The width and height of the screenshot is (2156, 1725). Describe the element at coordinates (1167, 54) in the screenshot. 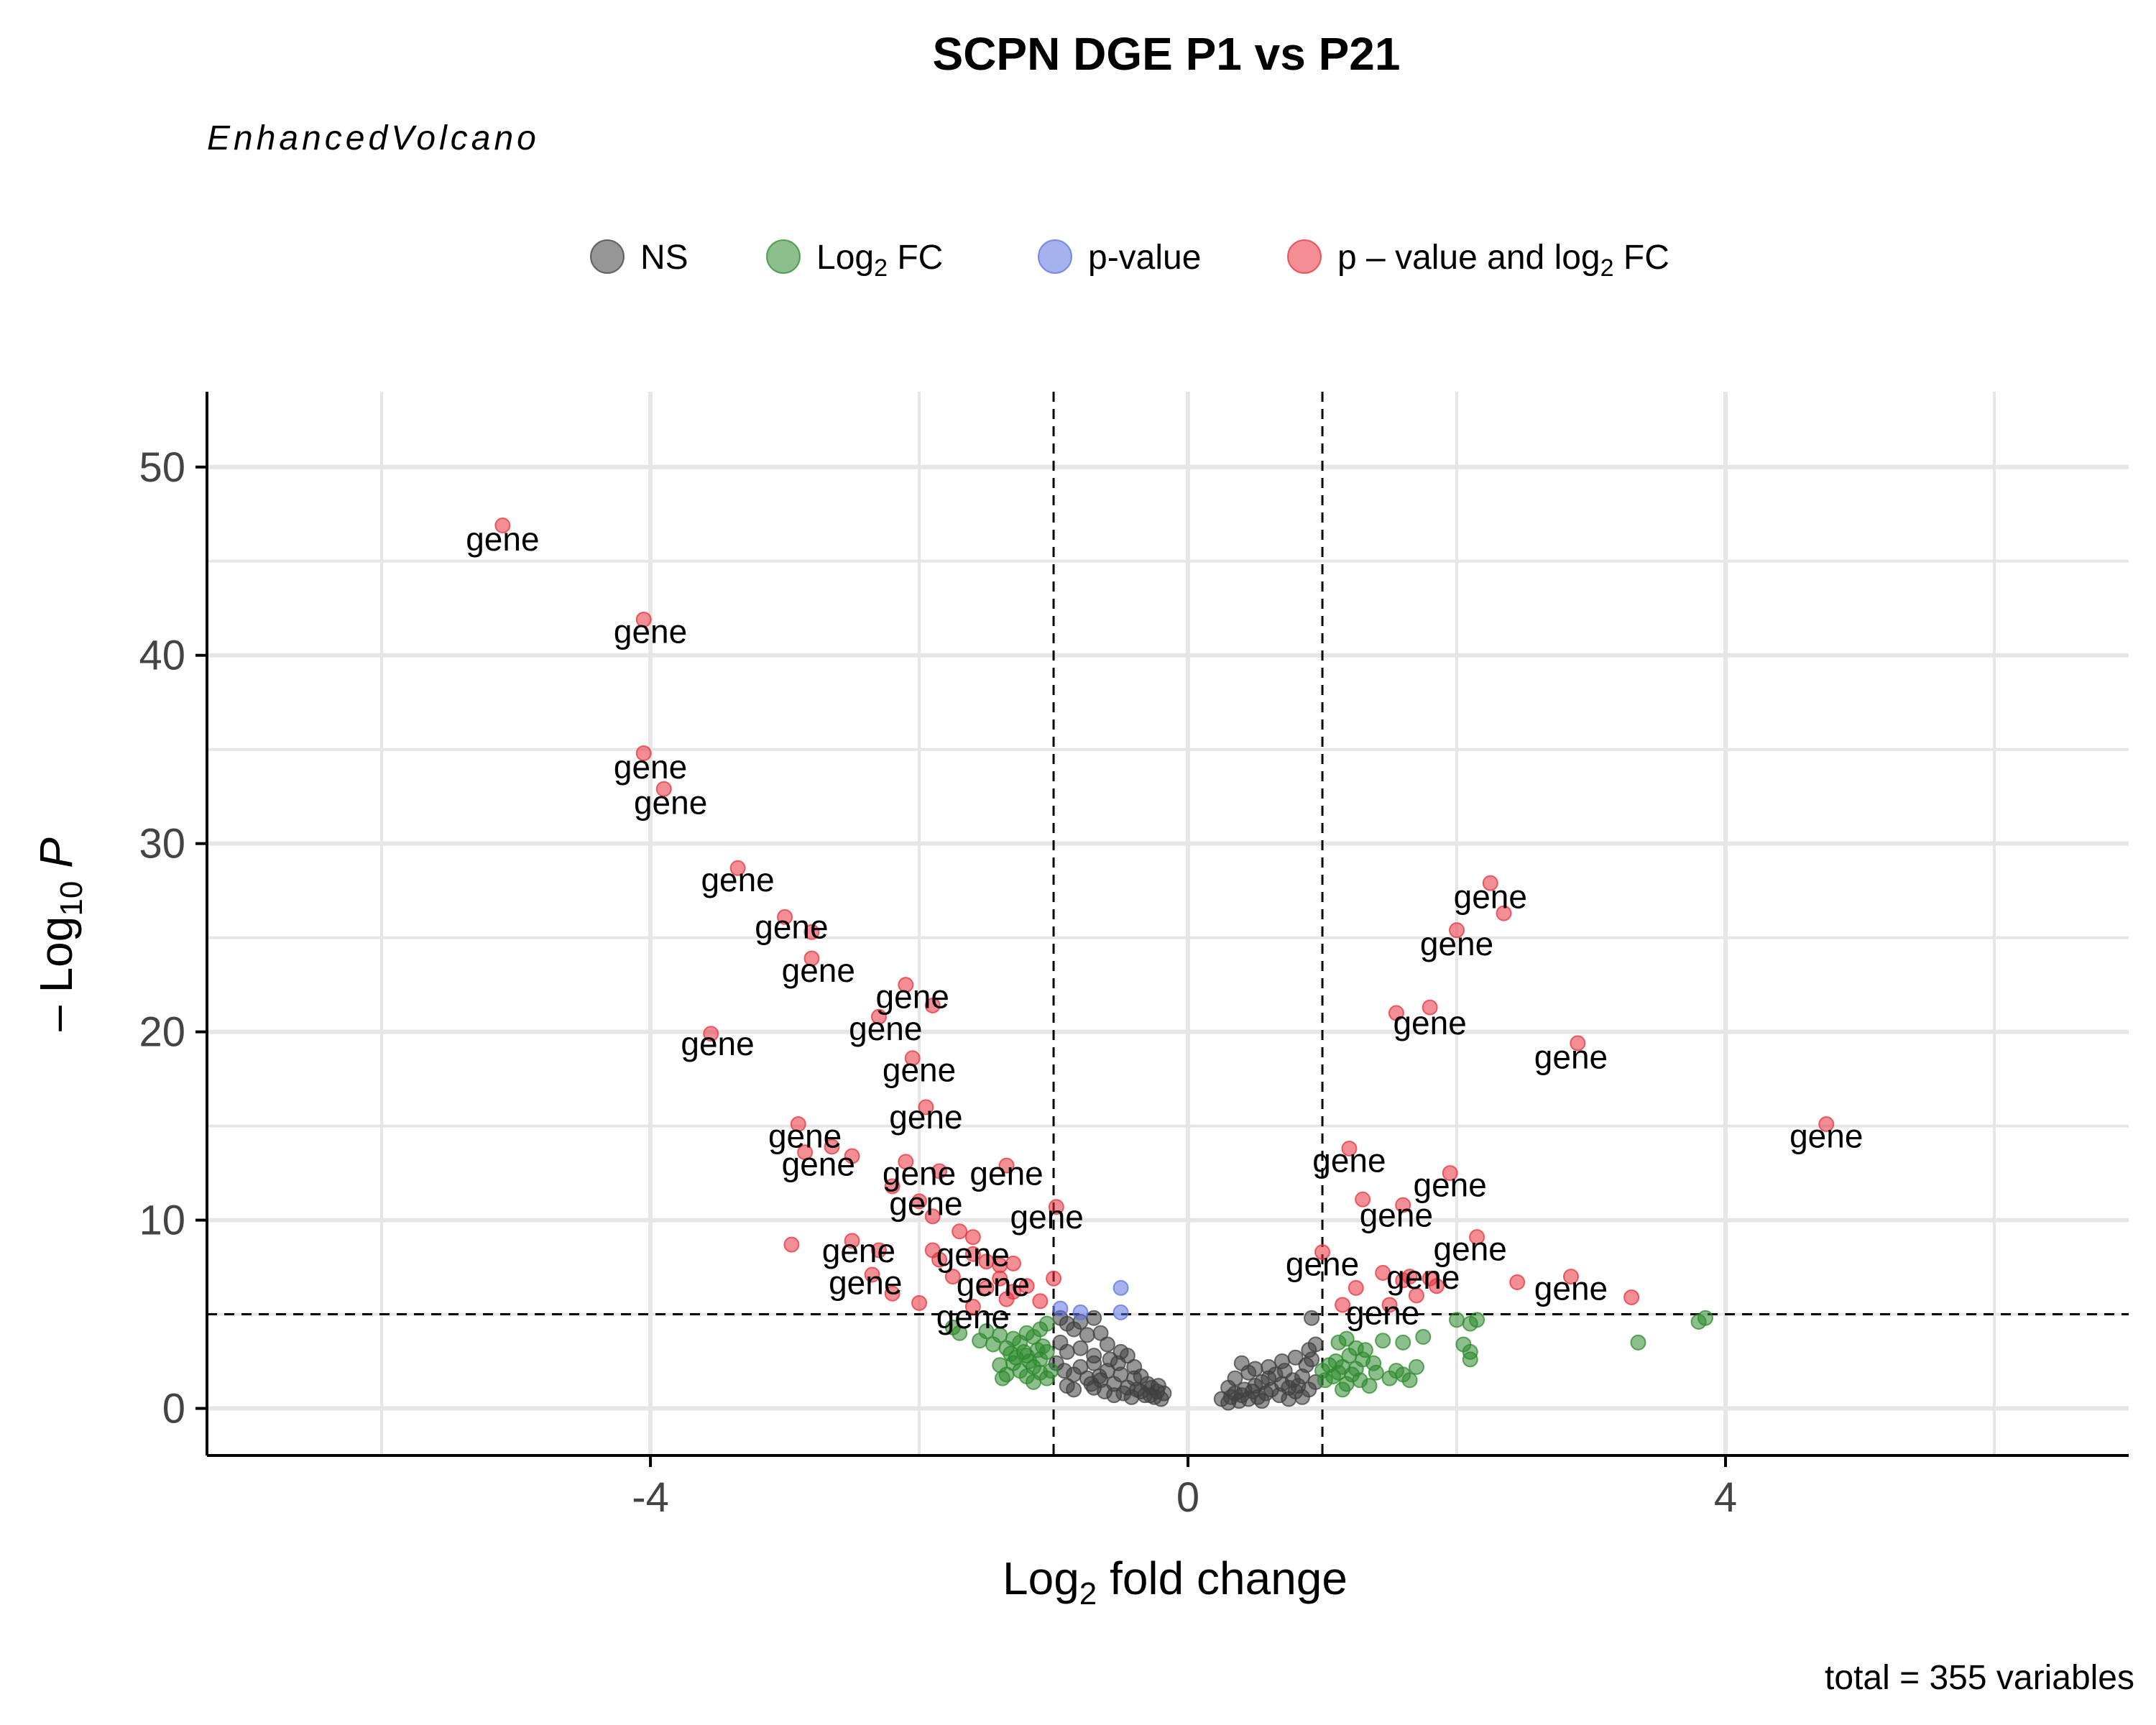

I see `chart-title: SCPN DGE P1 vs P21` at that location.